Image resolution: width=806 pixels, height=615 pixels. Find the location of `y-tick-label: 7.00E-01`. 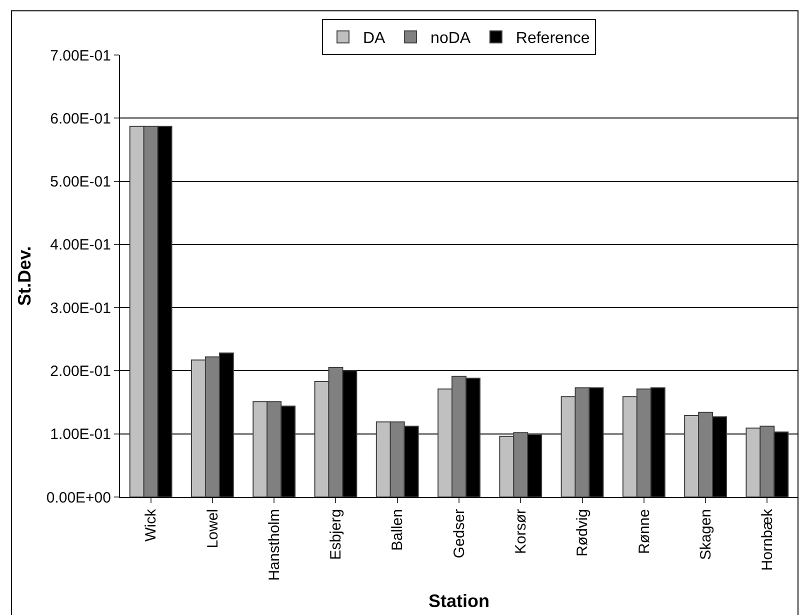

y-tick-label: 7.00E-01 is located at coordinates (80, 55).